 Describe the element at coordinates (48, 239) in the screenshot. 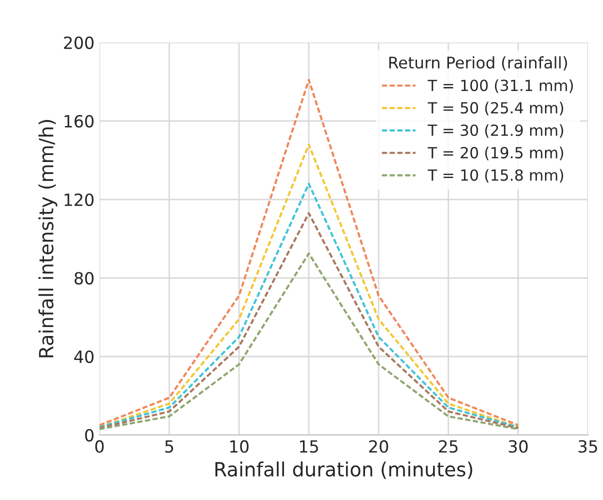

I see `y-axis-title: Rainfall intensity (mm/h)` at that location.